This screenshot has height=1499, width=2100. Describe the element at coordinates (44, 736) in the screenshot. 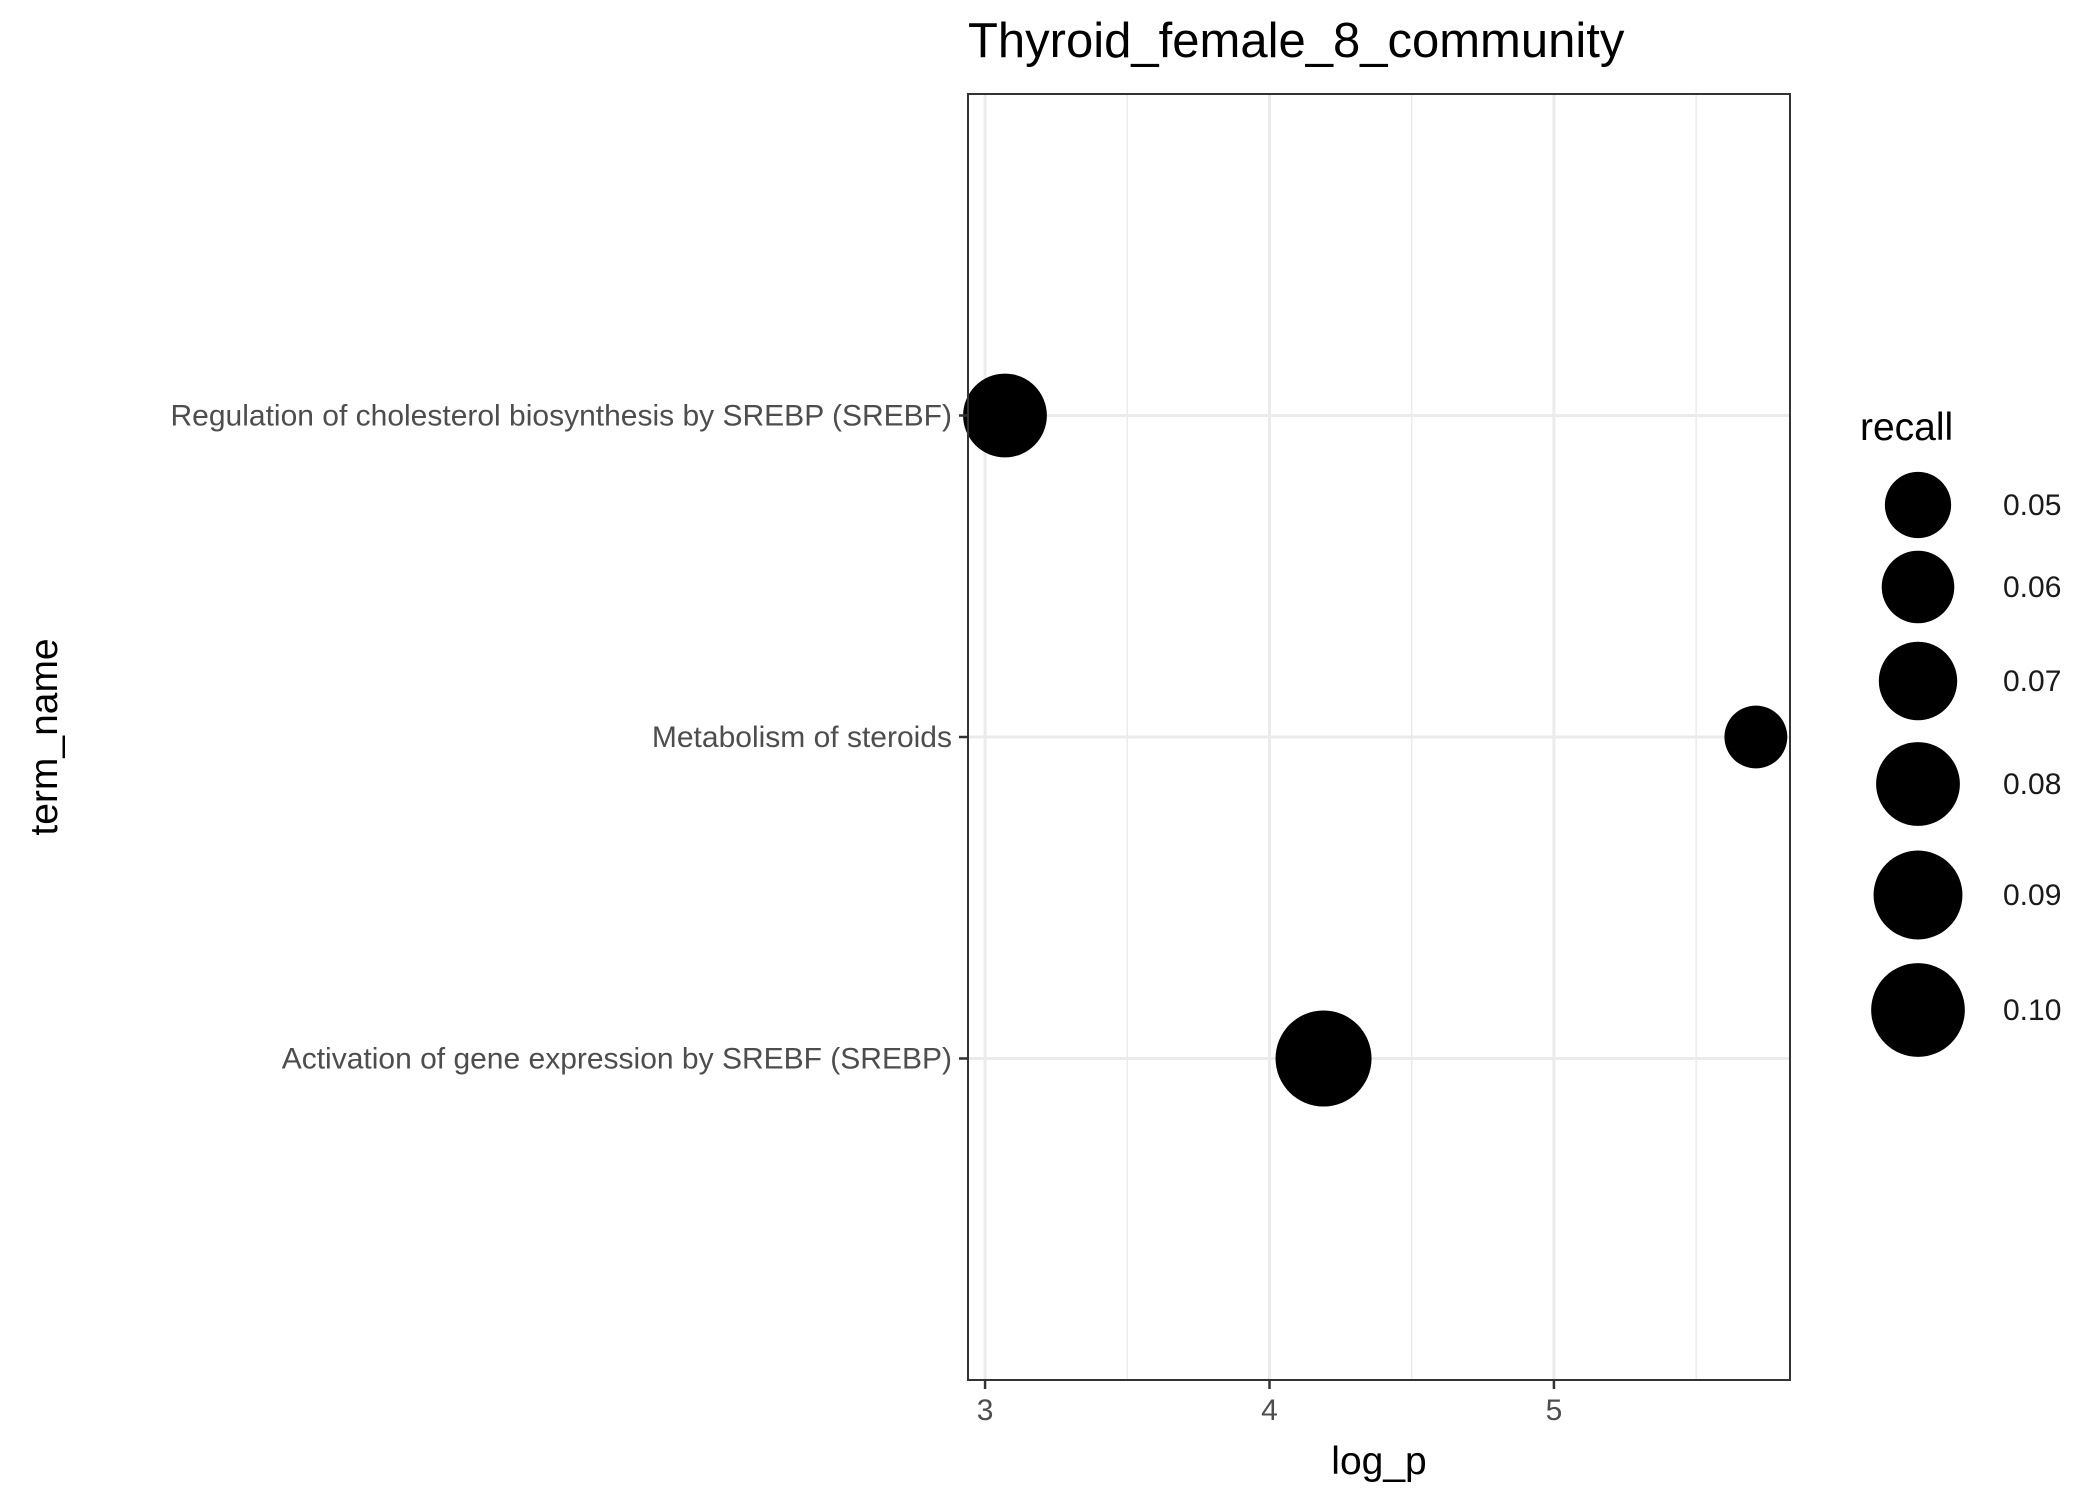

I see `y-axis-title: term_name` at that location.